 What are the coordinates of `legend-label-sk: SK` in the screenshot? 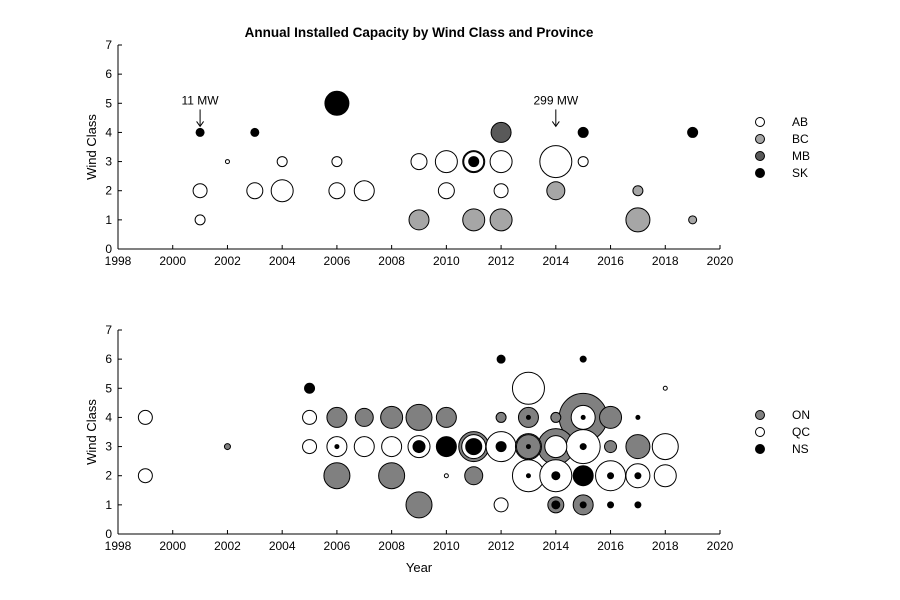 It's located at (800, 173).